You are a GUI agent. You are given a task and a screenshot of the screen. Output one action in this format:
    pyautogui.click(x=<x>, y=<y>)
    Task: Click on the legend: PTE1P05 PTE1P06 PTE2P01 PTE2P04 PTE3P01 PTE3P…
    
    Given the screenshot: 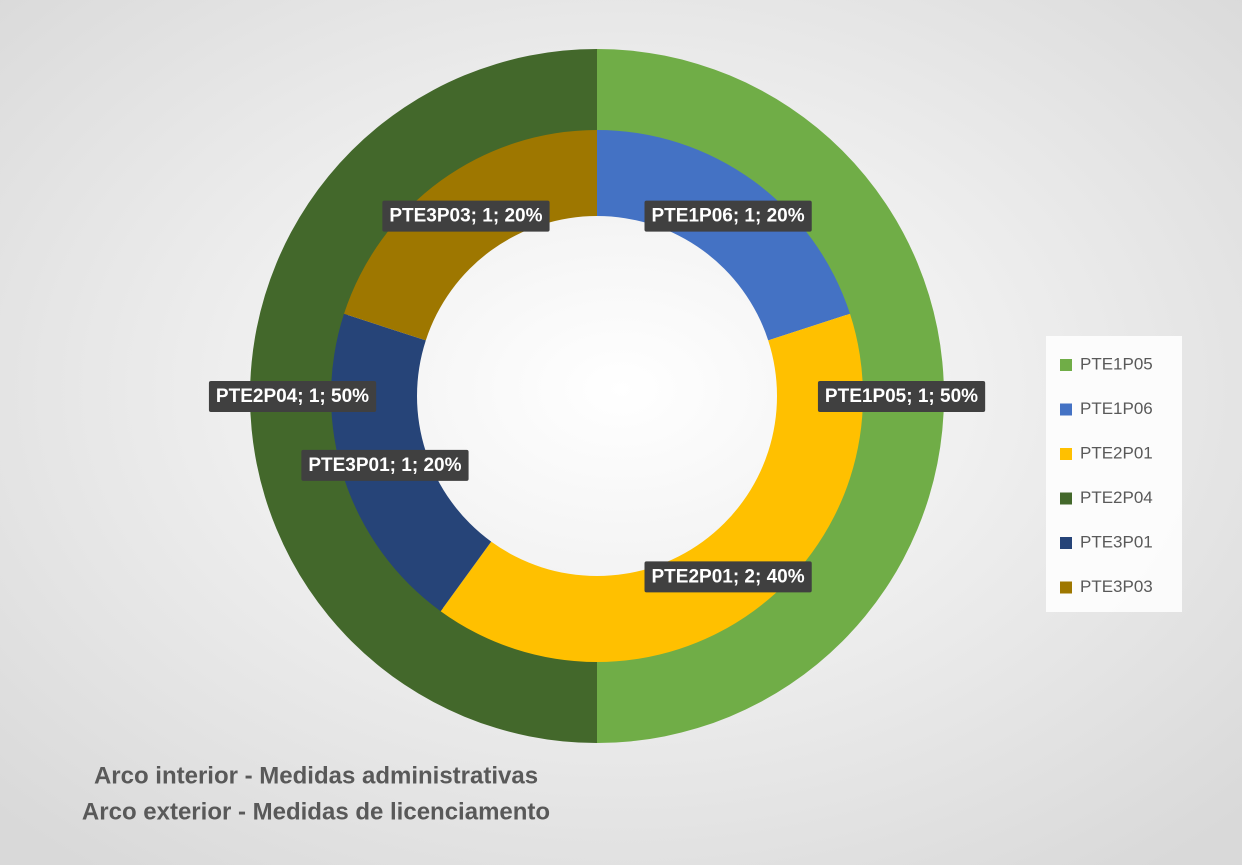 What is the action you would take?
    pyautogui.click(x=1106, y=475)
    